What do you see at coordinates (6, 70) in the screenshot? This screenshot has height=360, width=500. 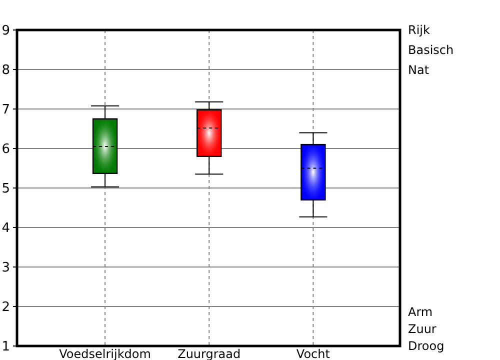 I see `y-tick-label: 8` at bounding box center [6, 70].